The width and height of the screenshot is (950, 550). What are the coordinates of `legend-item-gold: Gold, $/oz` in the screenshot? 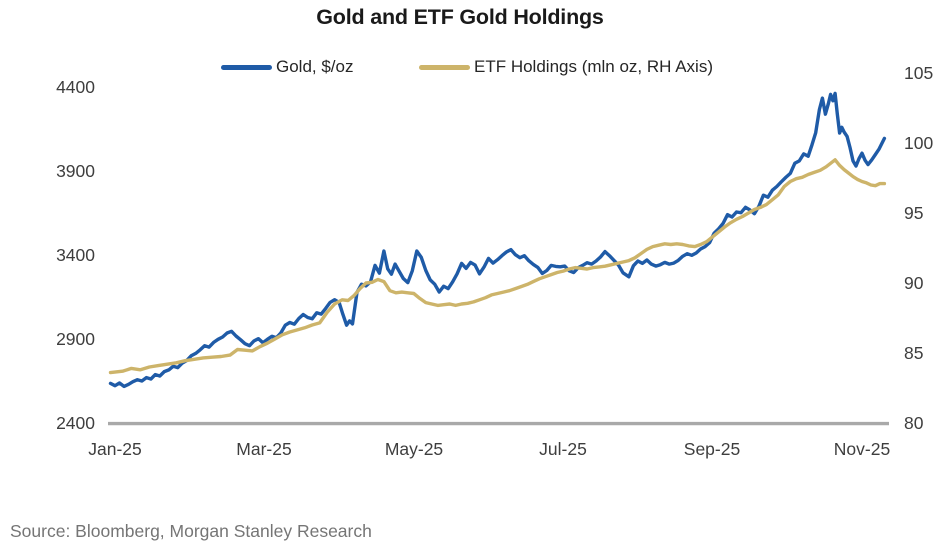 It's located at (287, 67).